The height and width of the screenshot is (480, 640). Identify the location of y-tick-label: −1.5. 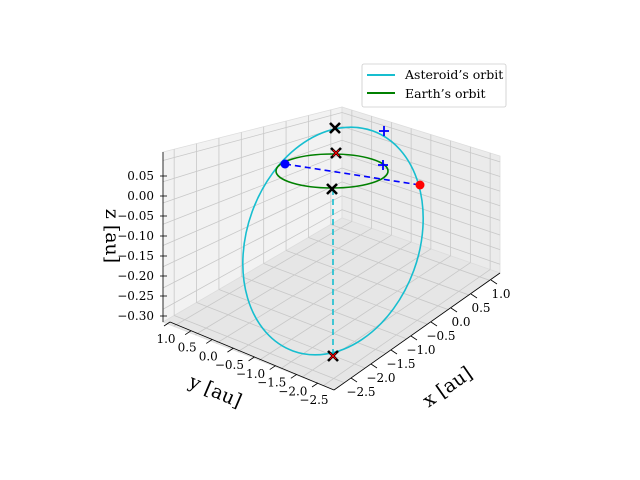
(271, 383).